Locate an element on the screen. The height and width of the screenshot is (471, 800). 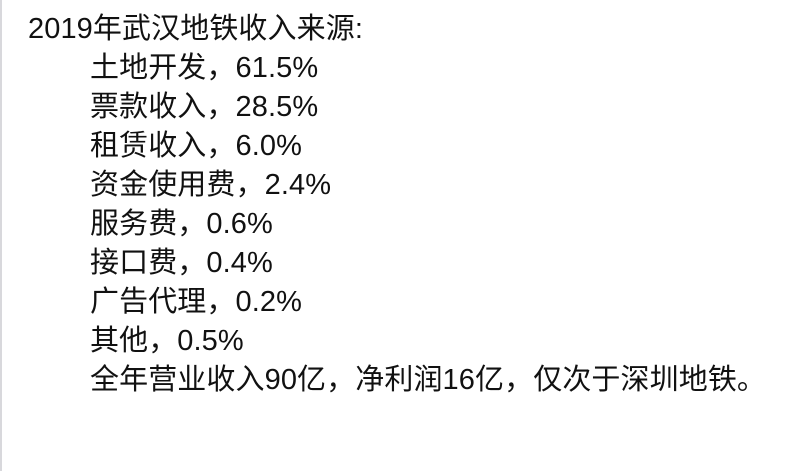
revenue-item-other: 其他，0.5% is located at coordinates (167, 341).